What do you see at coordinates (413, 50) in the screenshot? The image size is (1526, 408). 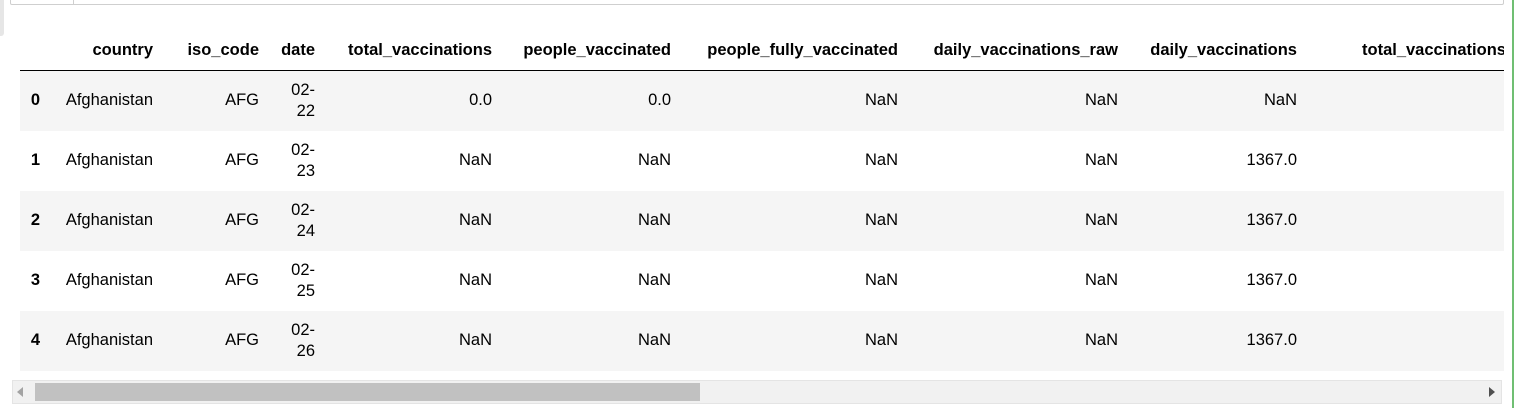 I see `column-header: total_vaccinations` at bounding box center [413, 50].